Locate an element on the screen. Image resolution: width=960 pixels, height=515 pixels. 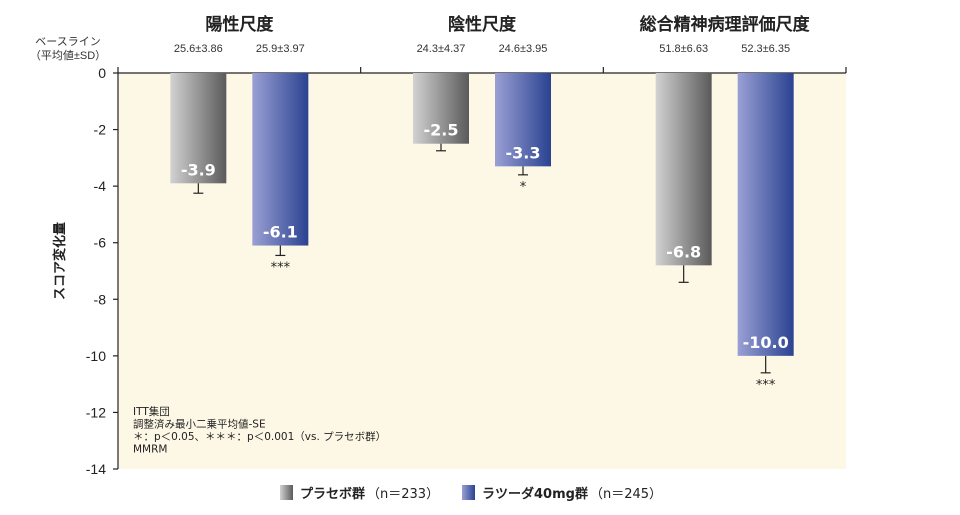
y-tick-label: -8 is located at coordinates (100, 299).